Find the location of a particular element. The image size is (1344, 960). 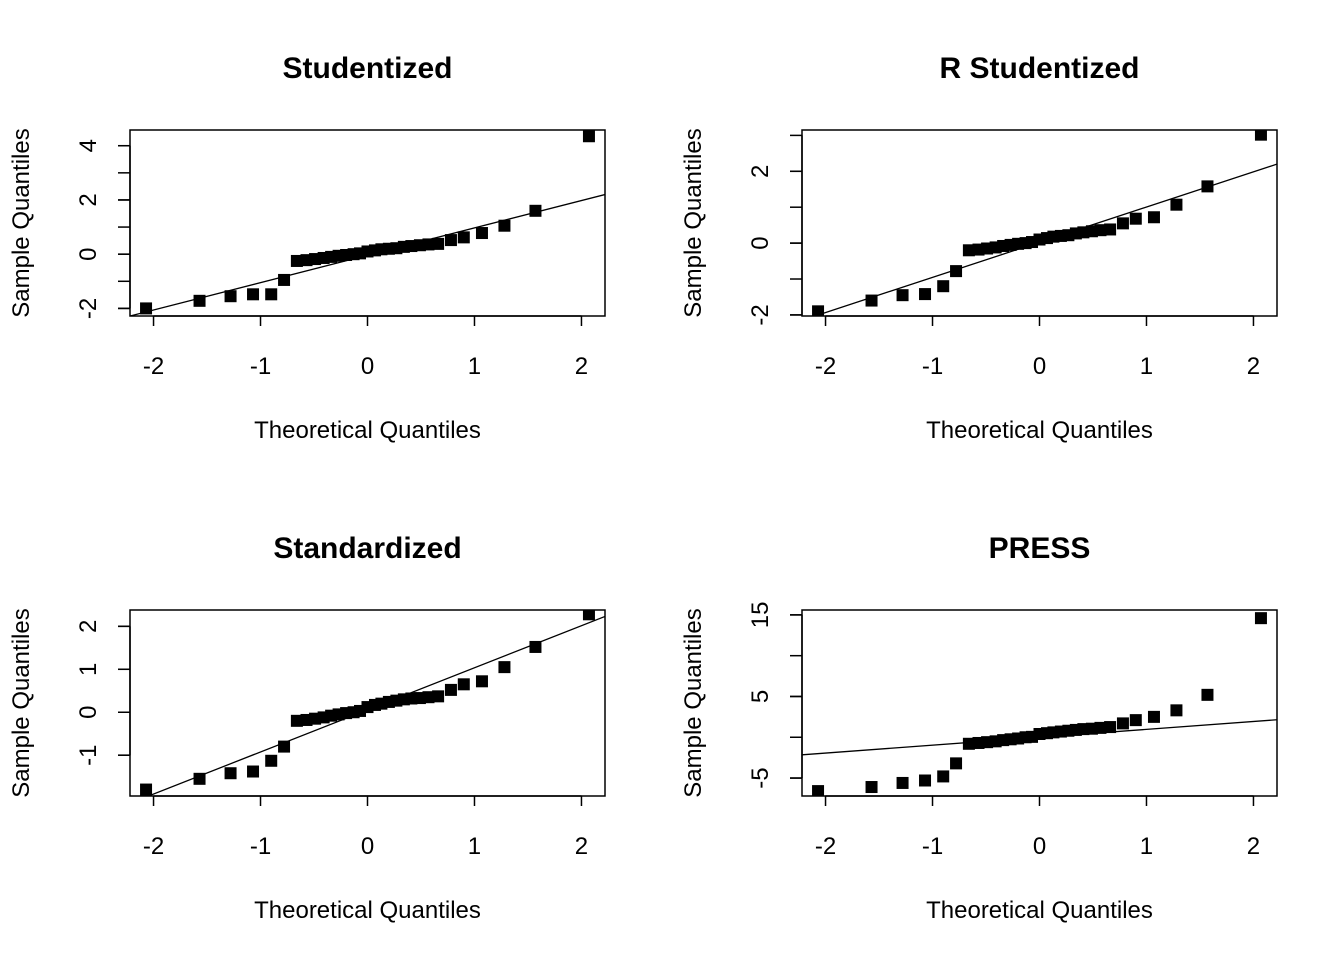

y-tick-label: 4 is located at coordinates (88, 145).